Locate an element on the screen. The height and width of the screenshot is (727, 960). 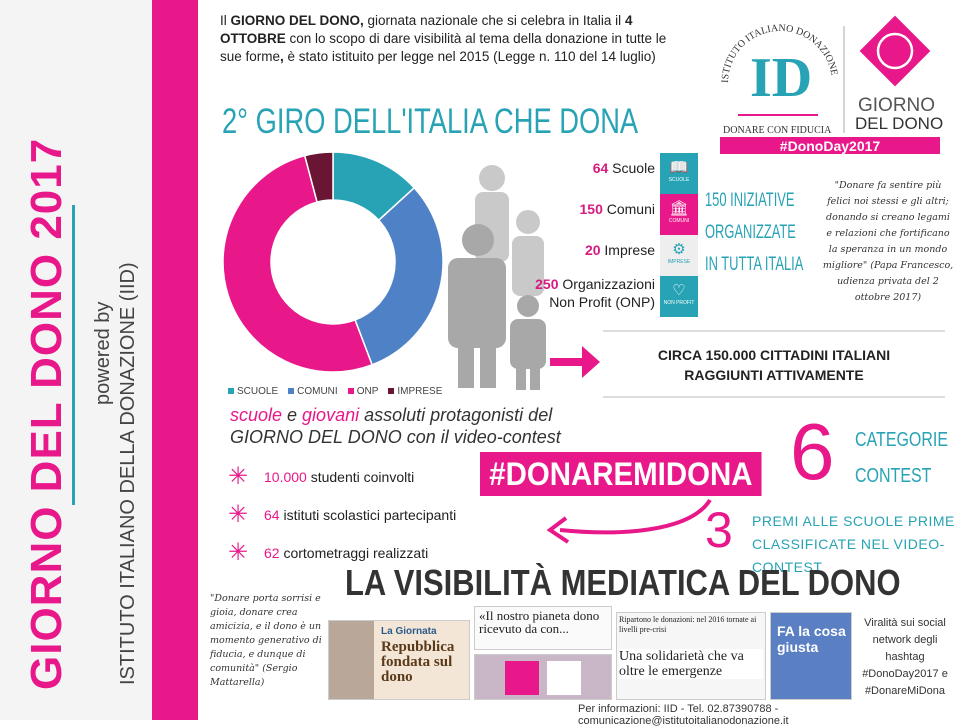
legend-label: ONP is located at coordinates (367, 391).